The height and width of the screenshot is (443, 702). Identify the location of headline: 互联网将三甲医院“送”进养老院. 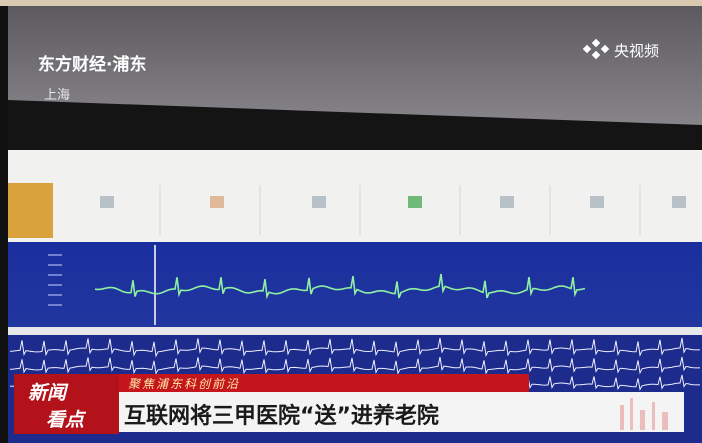
(281, 416).